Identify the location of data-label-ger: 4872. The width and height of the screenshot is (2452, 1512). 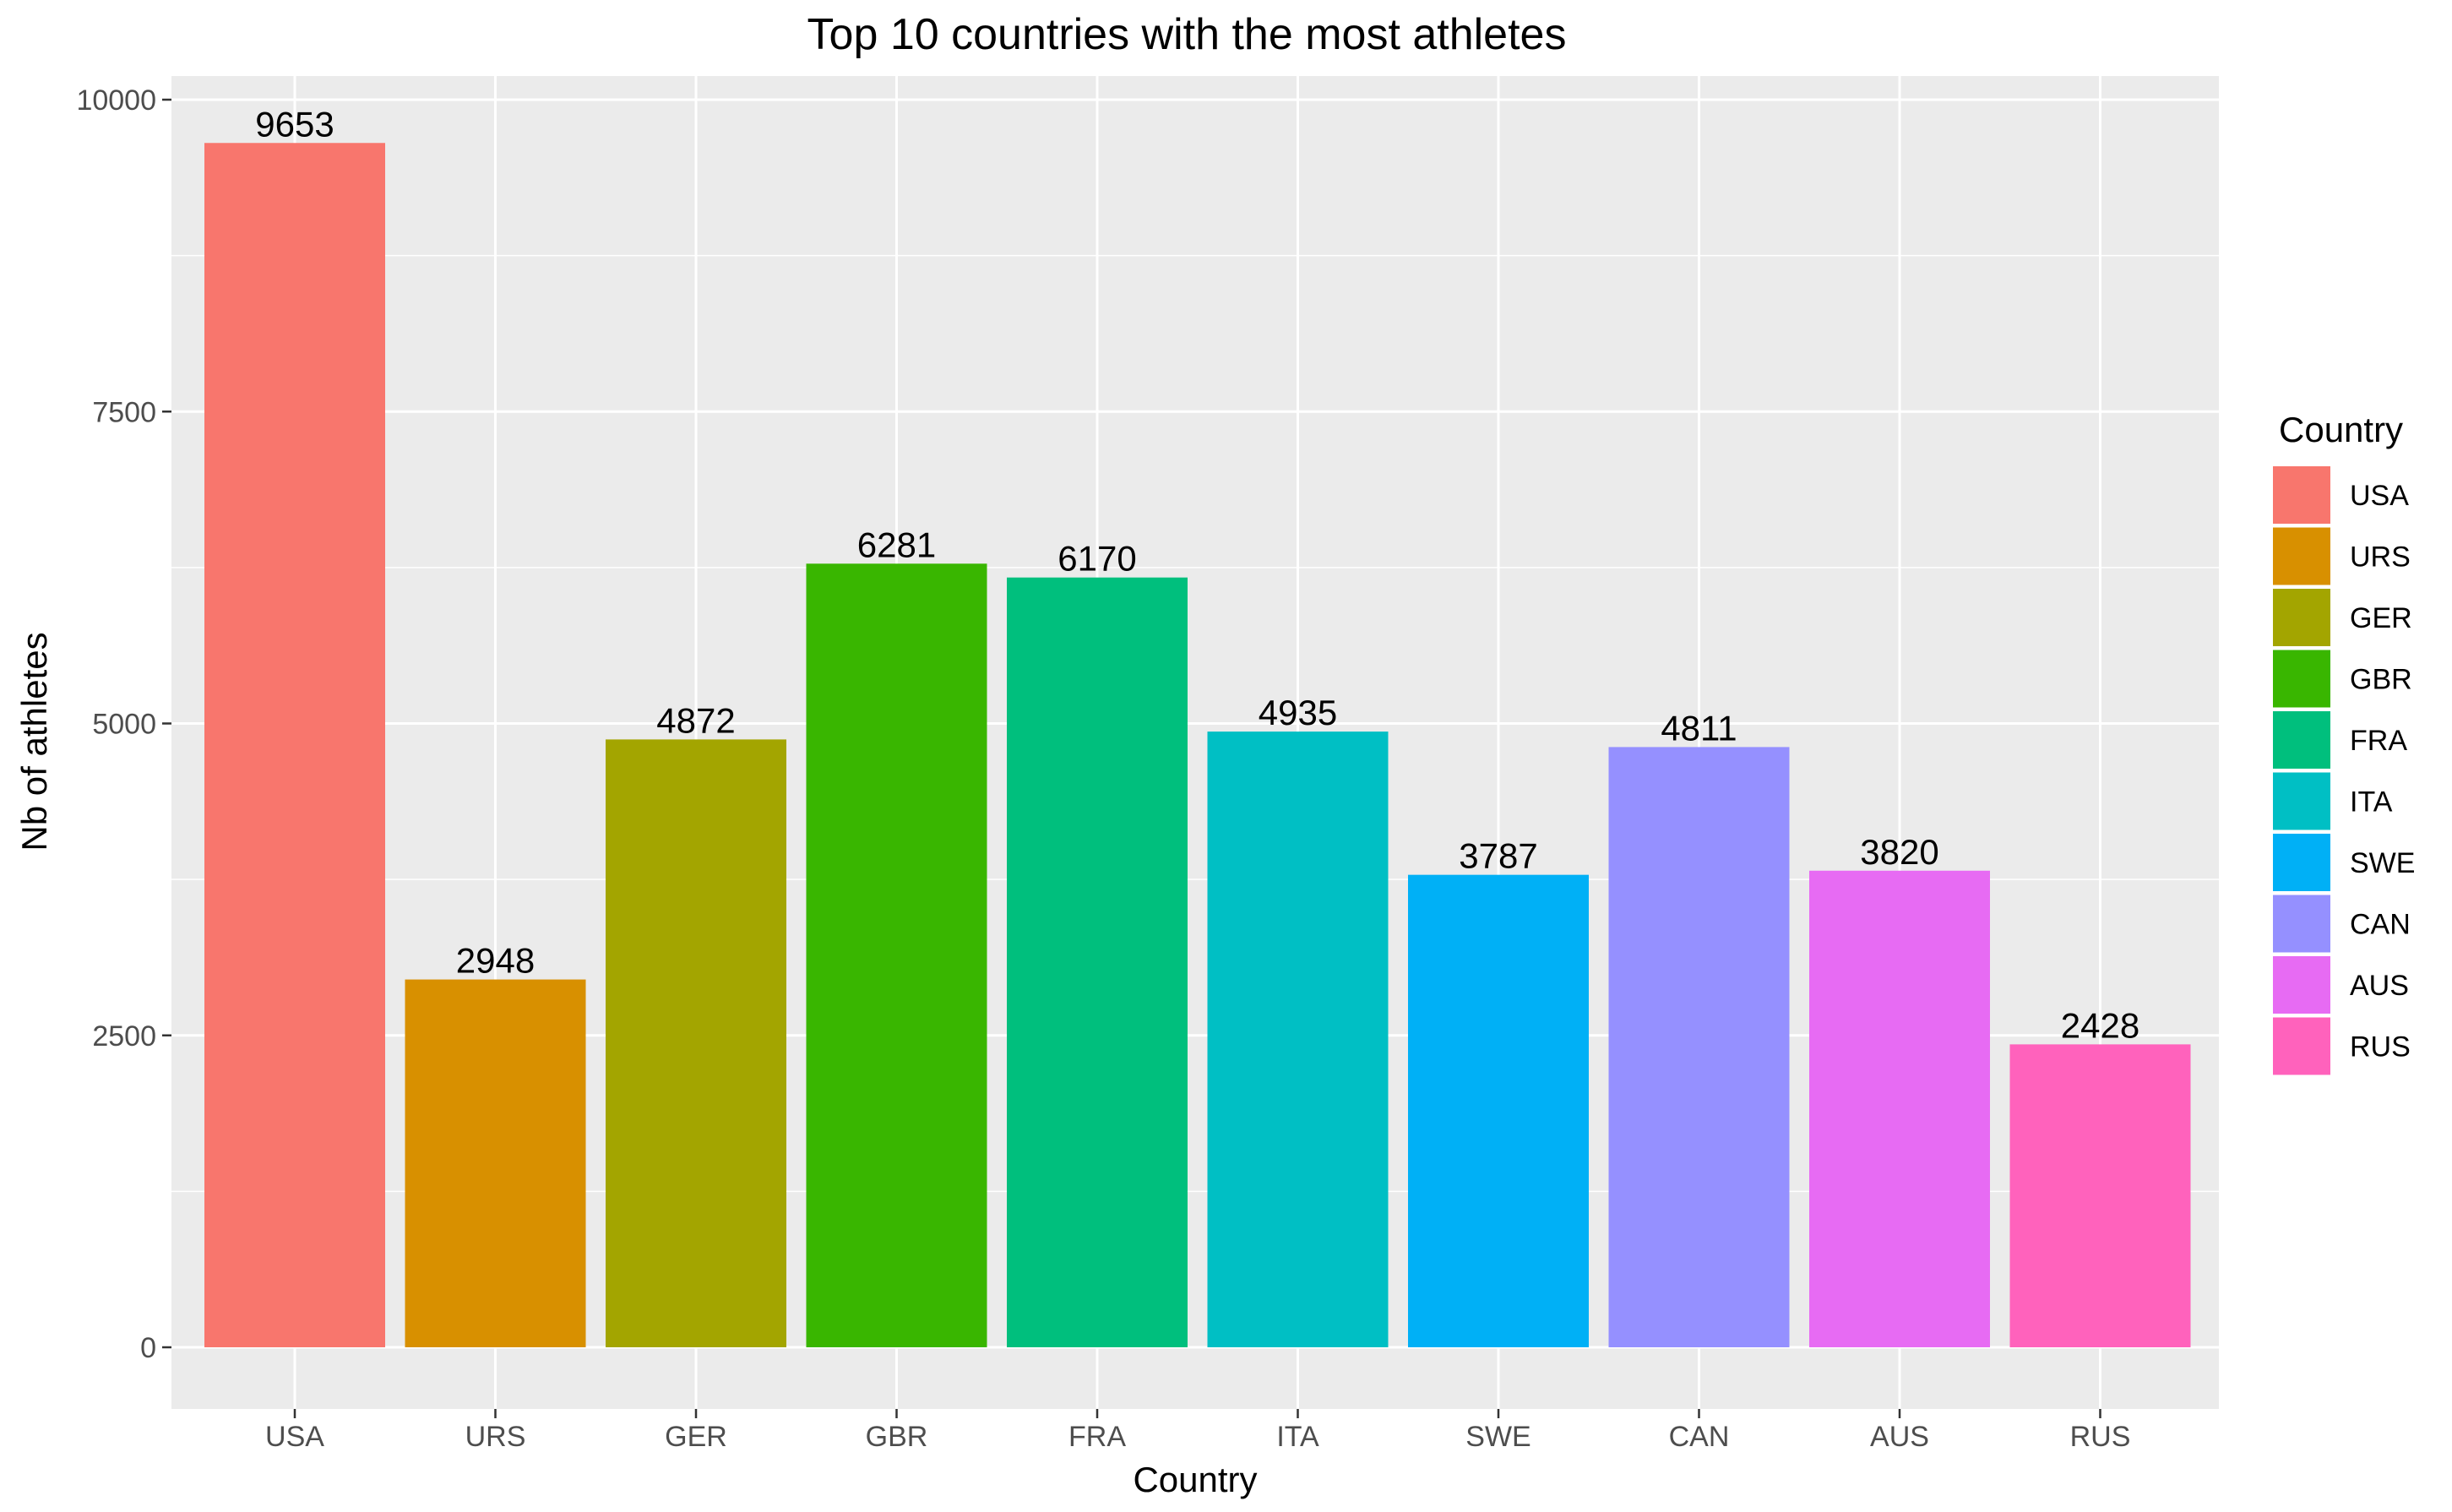
(695, 720).